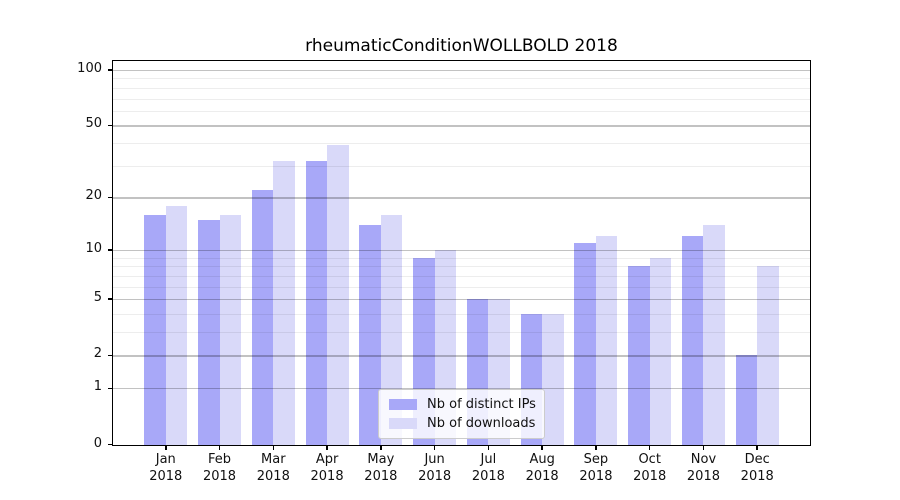 The height and width of the screenshot is (500, 900). I want to click on x-tick-label-dec: Dec 2018, so click(757, 468).